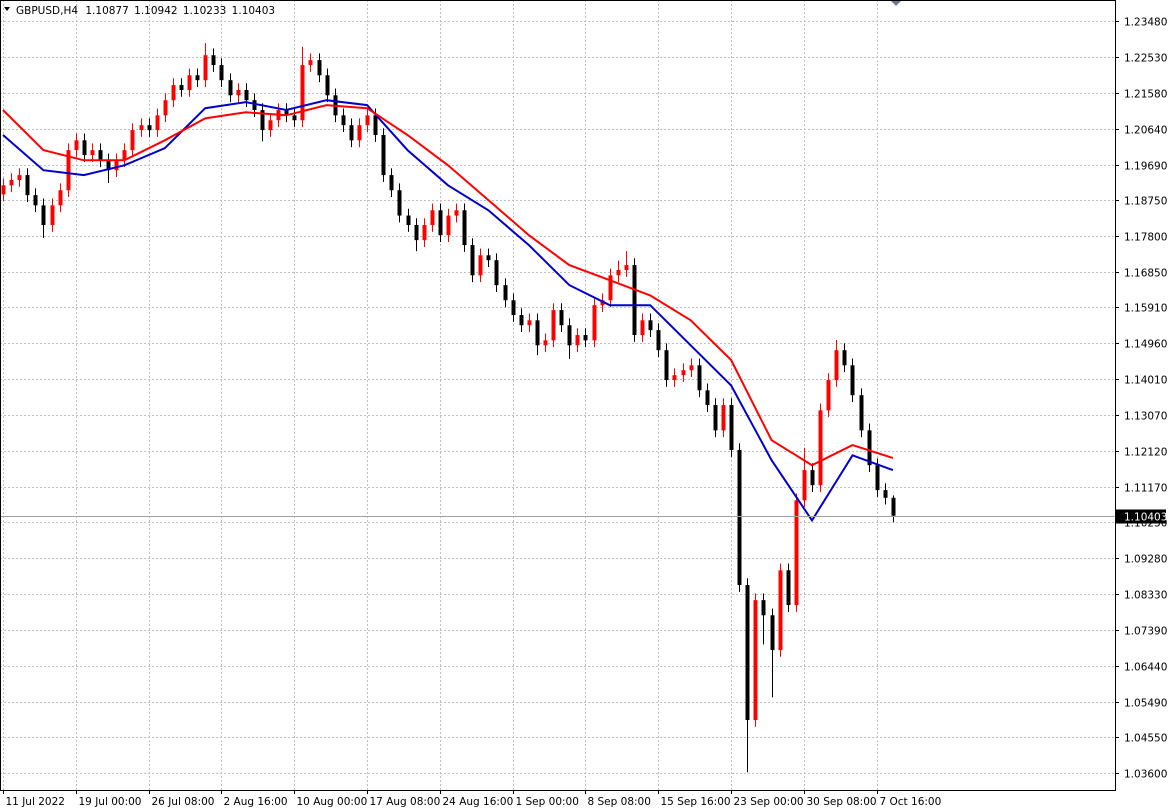 Image resolution: width=1174 pixels, height=811 pixels. What do you see at coordinates (1145, 775) in the screenshot?
I see `y-tick-label: 1.03600` at bounding box center [1145, 775].